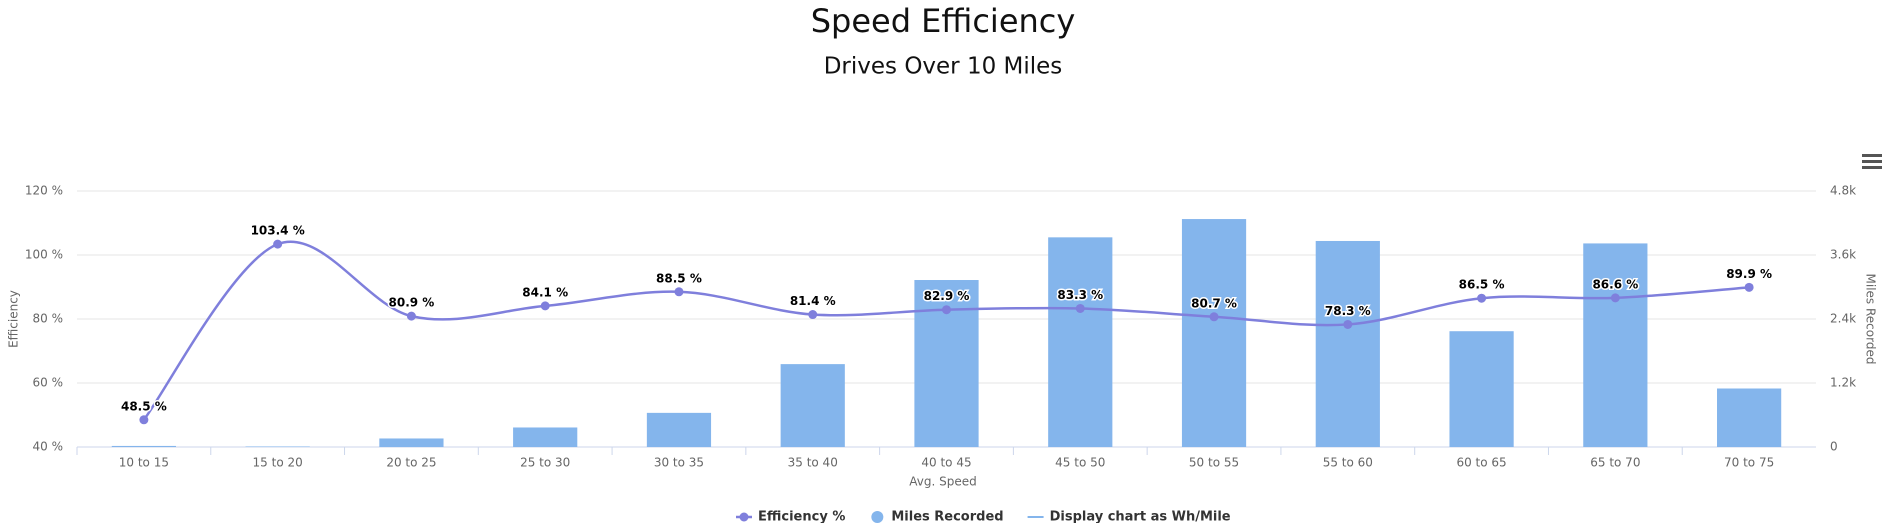 Image resolution: width=1886 pixels, height=523 pixels. What do you see at coordinates (48, 319) in the screenshot?
I see `y-tick-label: 80 %` at bounding box center [48, 319].